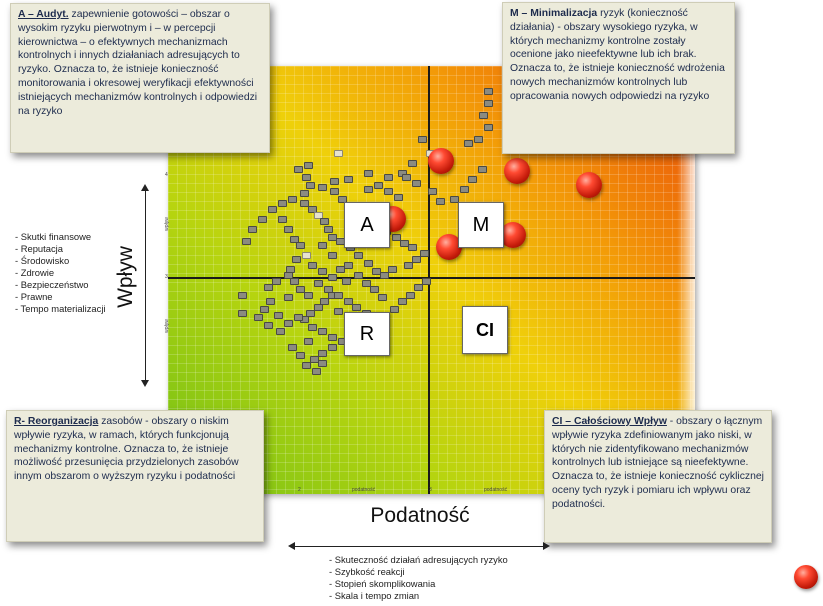 The height and width of the screenshot is (606, 823). Describe the element at coordinates (686, 280) in the screenshot. I see `matrix-edge-fade` at that location.